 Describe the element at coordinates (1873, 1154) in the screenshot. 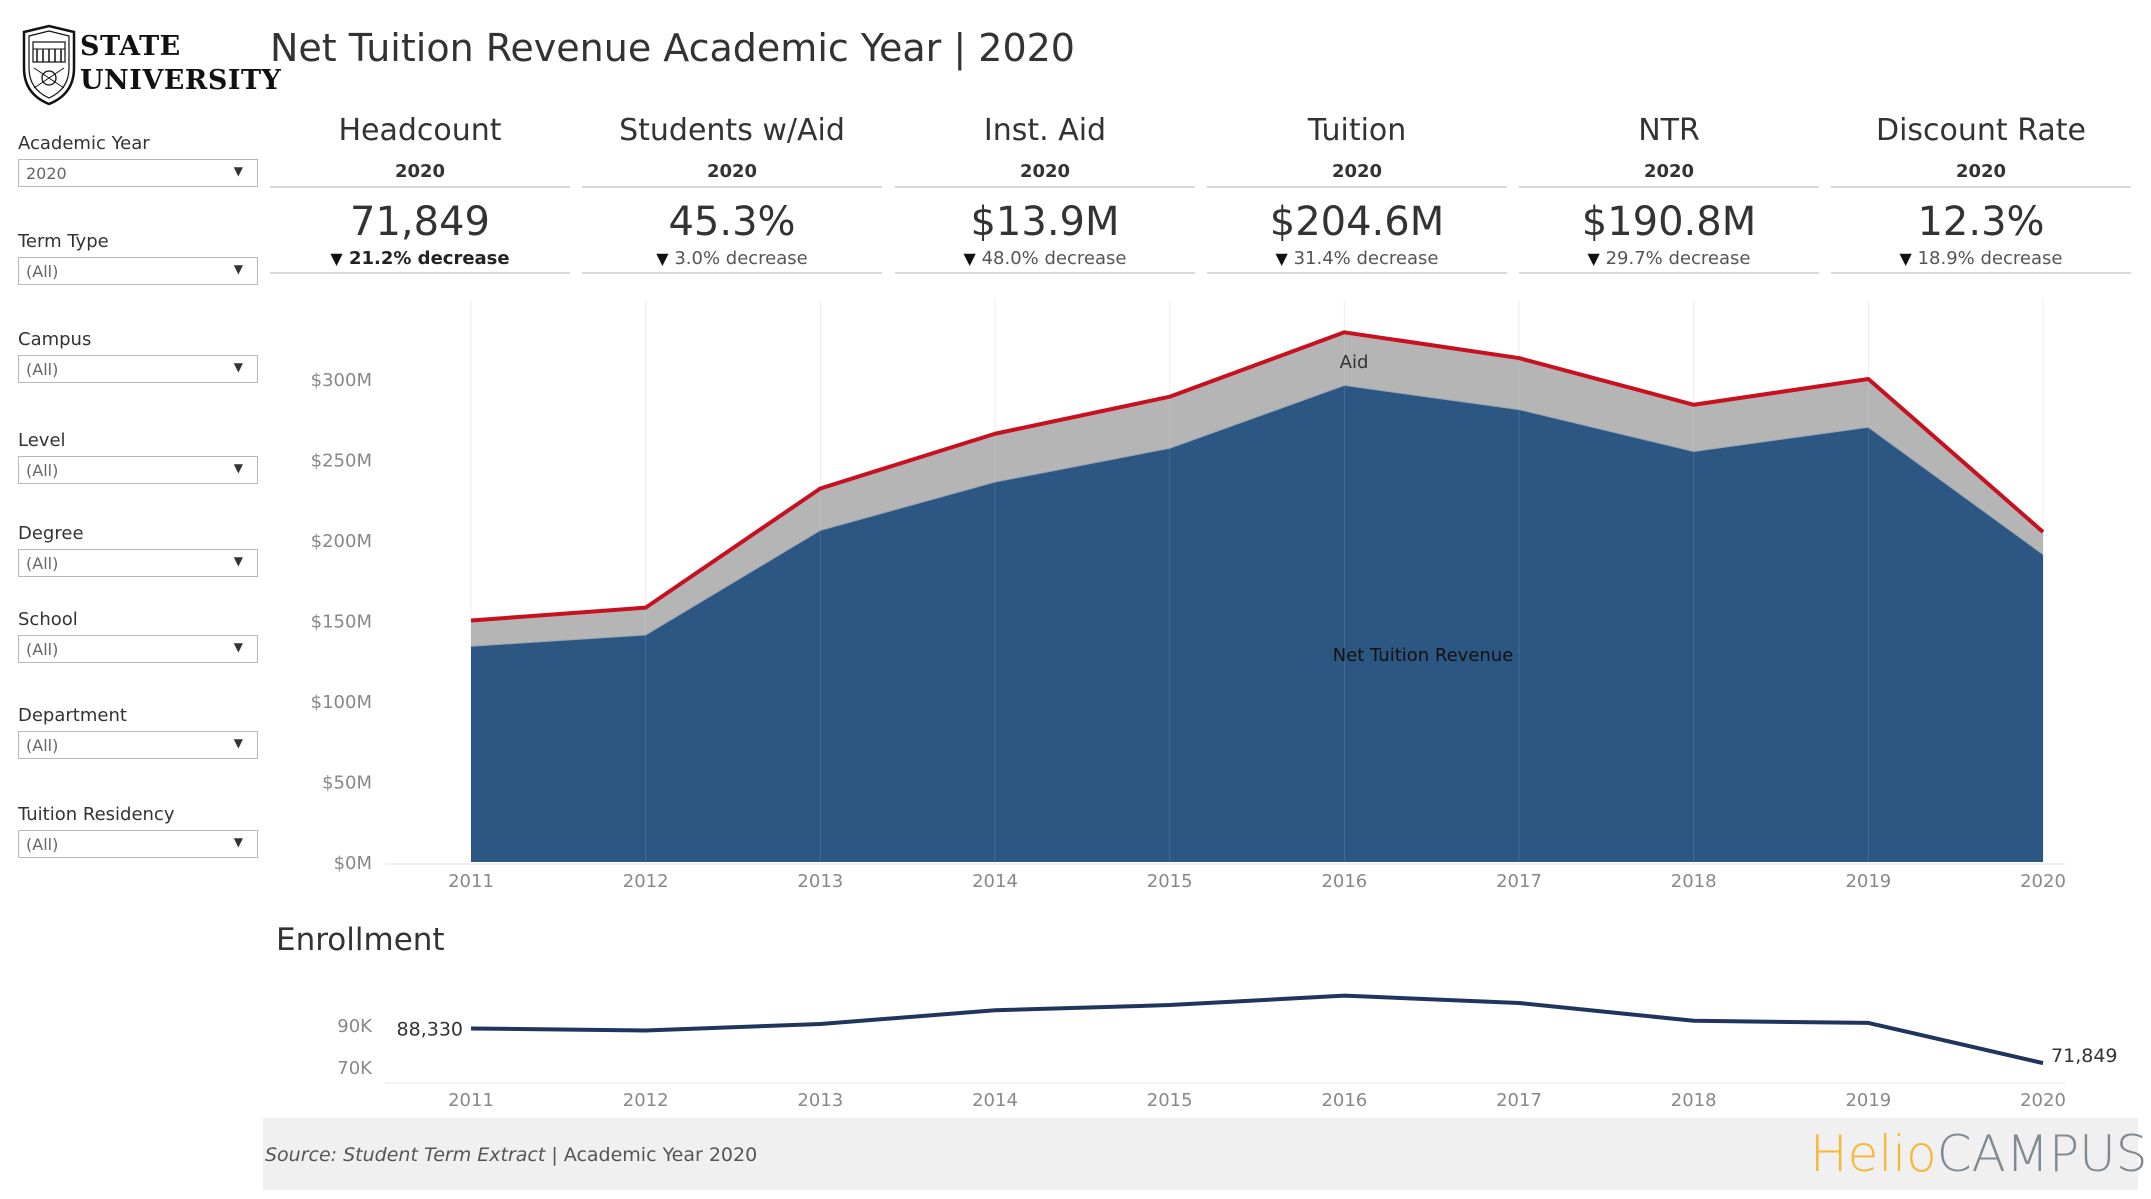

I see `heliocampus-logo-part1: Helio` at that location.